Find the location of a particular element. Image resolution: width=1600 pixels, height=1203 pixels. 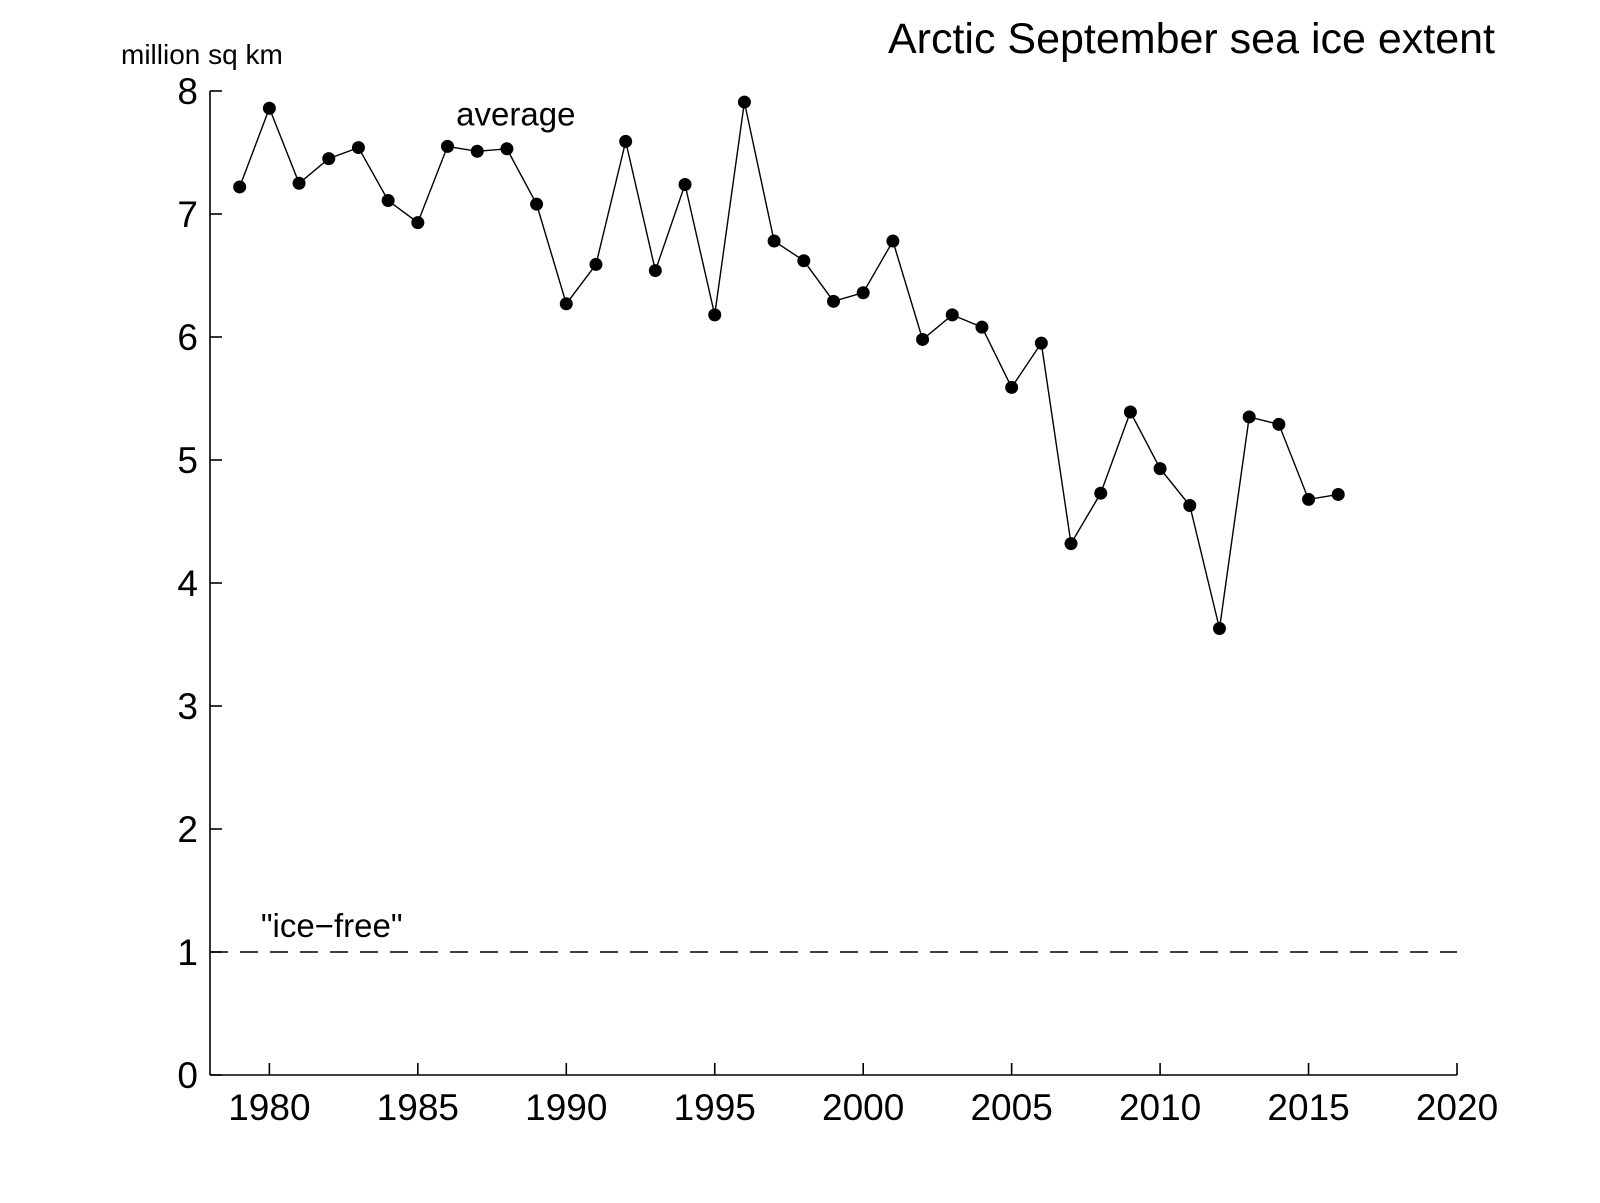

x-tick-label: 2010 is located at coordinates (1160, 1107).